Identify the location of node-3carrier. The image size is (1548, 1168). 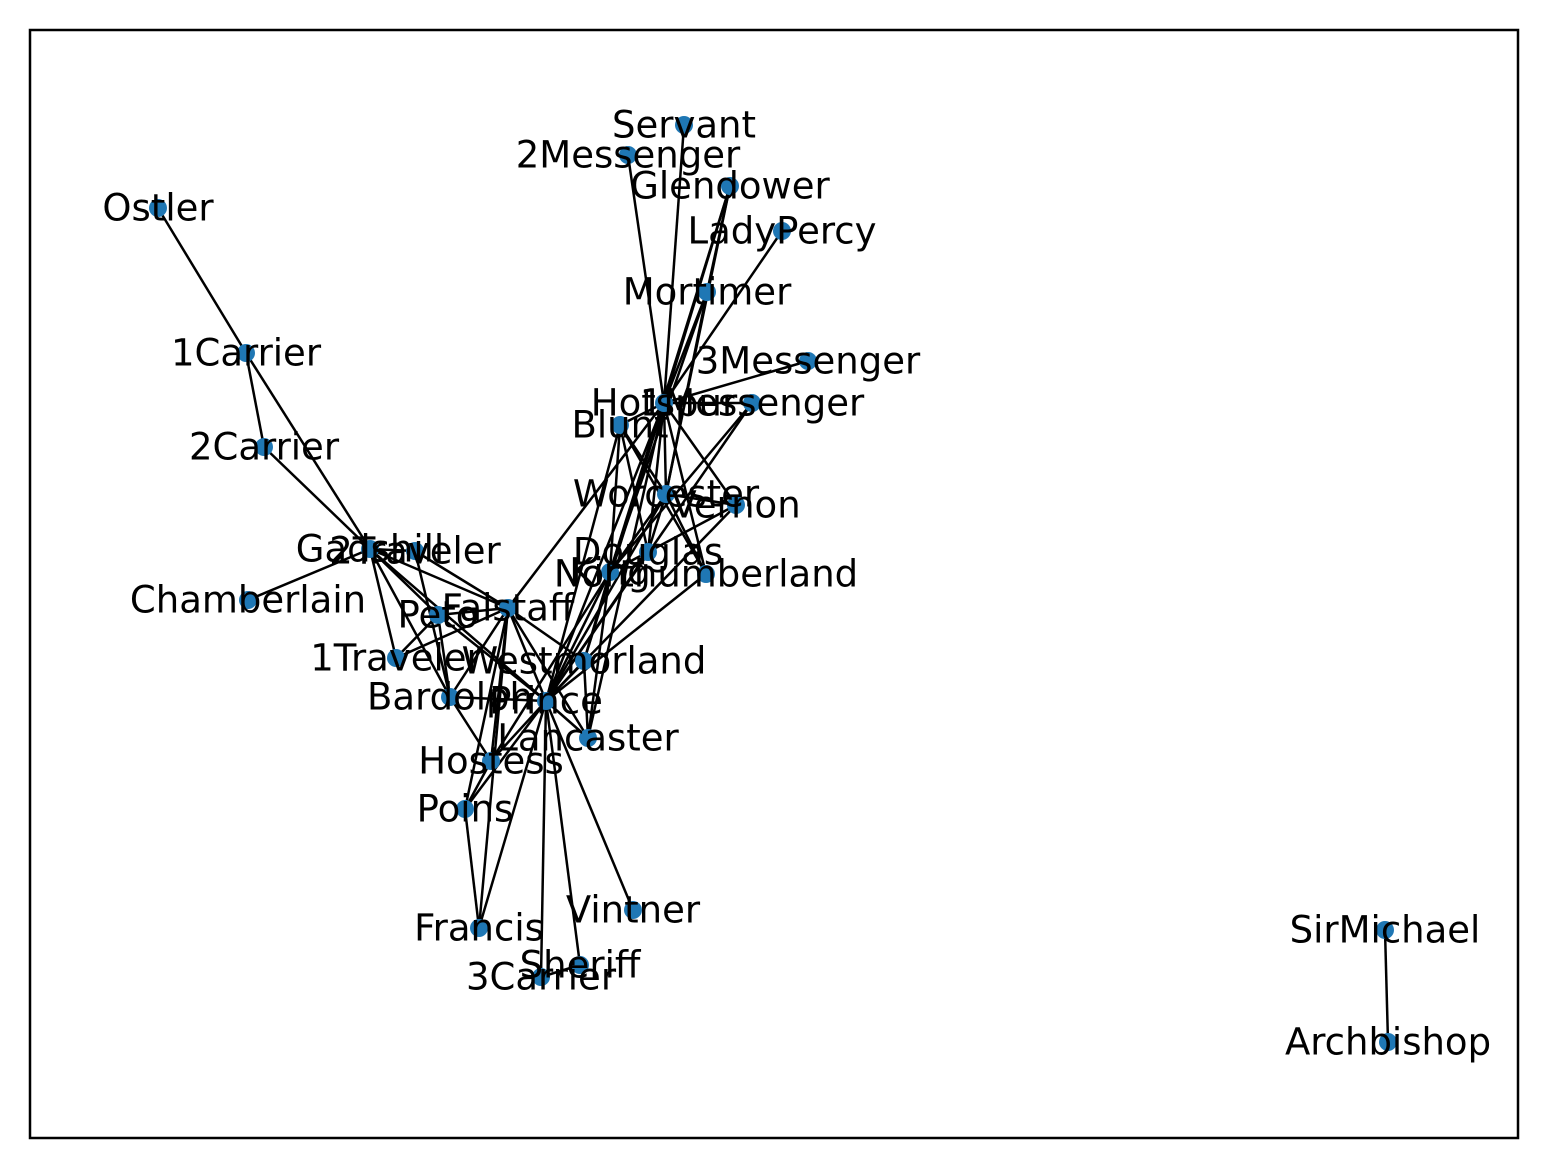
(541, 977).